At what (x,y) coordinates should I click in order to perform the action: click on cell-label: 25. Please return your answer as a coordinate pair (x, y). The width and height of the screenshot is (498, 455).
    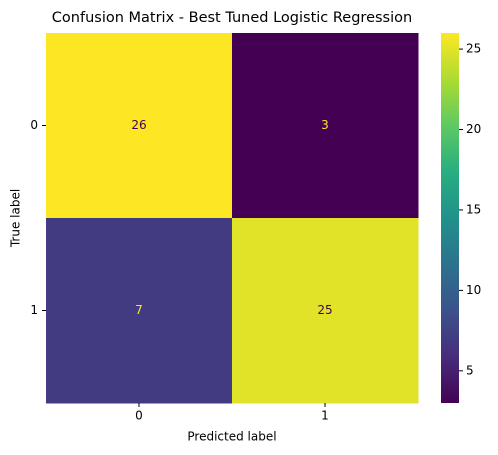
    Looking at the image, I should click on (324, 310).